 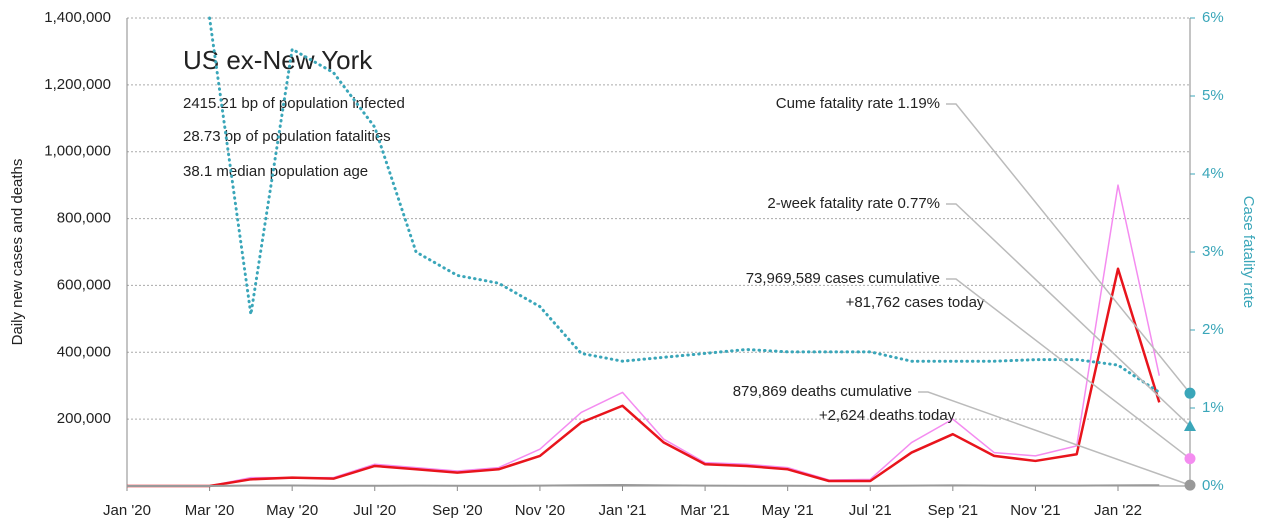 What do you see at coordinates (843, 278) in the screenshot?
I see `annotation: 73,969,589 cases cumulative` at bounding box center [843, 278].